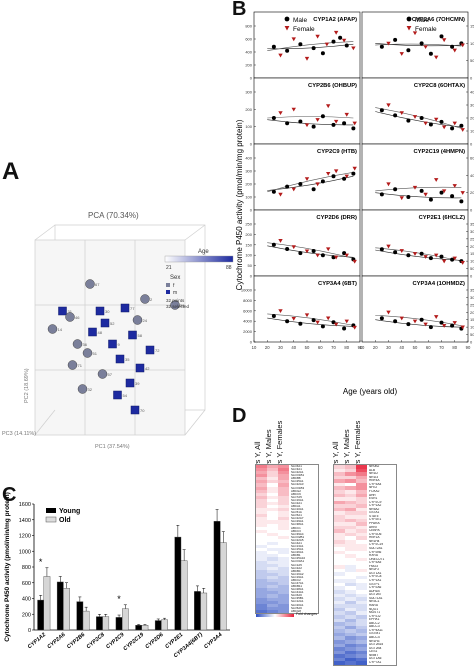 The height and width of the screenshot is (667, 474). Describe the element at coordinates (296, 565) in the screenshot. I see `heatmap-gene-label: SLC1A5` at that location.